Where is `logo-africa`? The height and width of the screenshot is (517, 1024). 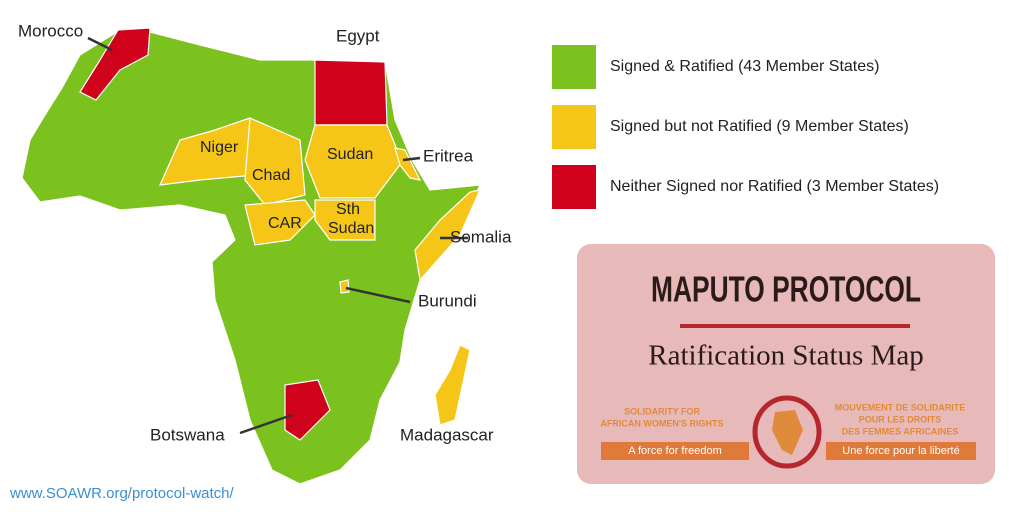
logo-africa is located at coordinates (787, 432).